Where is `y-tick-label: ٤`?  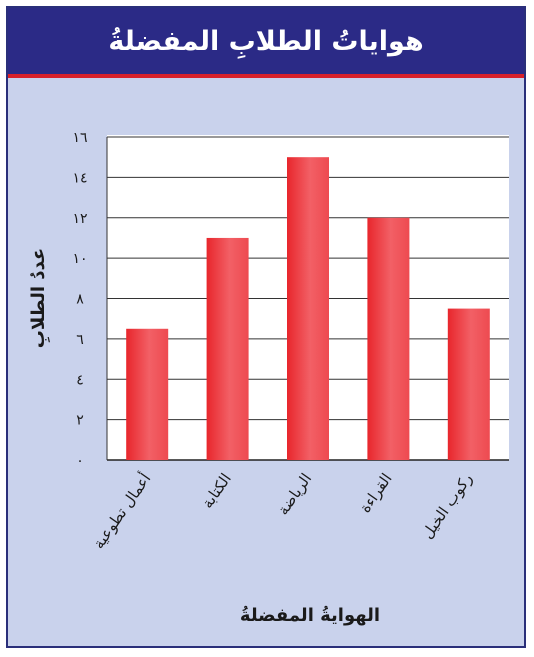
y-tick-label: ٤ is located at coordinates (80, 380).